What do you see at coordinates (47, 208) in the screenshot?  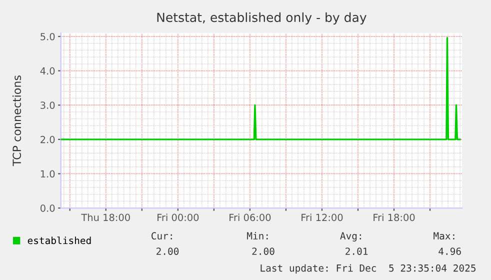 I see `y-tick-label: 0.0` at bounding box center [47, 208].